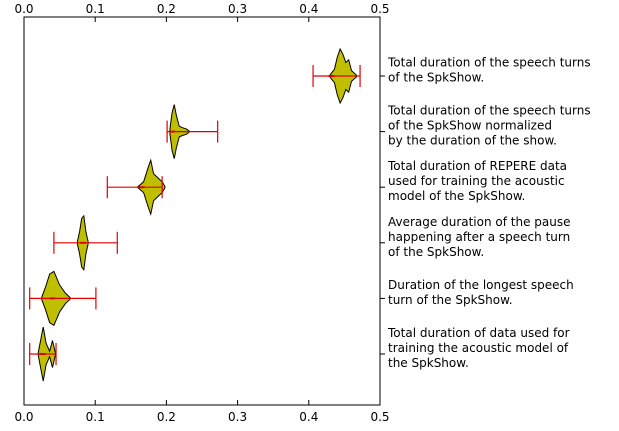  What do you see at coordinates (479, 222) in the screenshot?
I see `category-label: Average duration of the pause` at bounding box center [479, 222].